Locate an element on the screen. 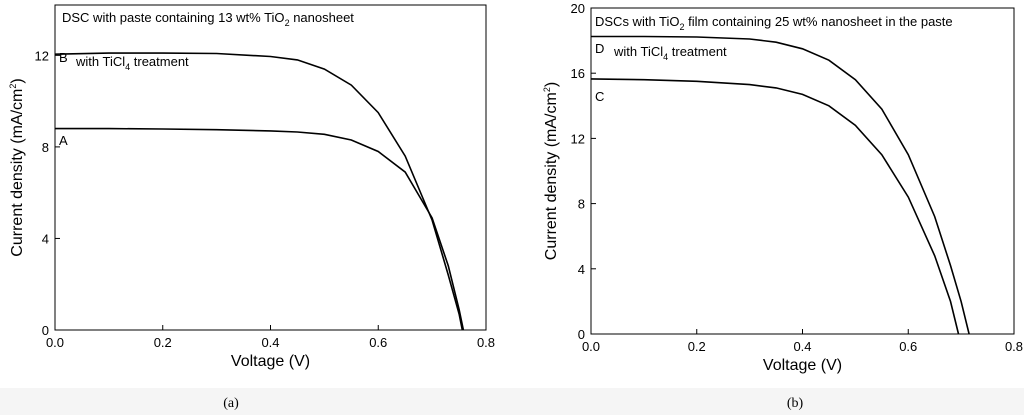  y-tick-label-a: 0 is located at coordinates (45, 330).